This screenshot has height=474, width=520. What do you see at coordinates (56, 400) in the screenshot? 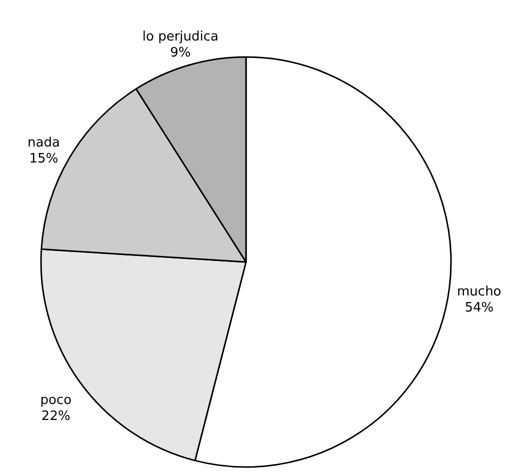
I see `slice-label: poco` at bounding box center [56, 400].